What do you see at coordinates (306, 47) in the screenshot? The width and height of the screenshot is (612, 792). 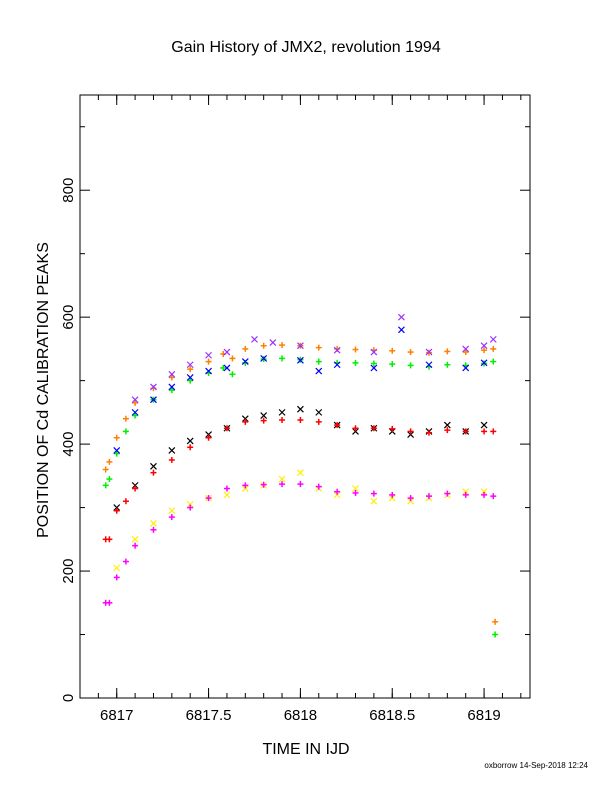 I see `chart-title: Gain History of JMX2, revolution 1994` at bounding box center [306, 47].